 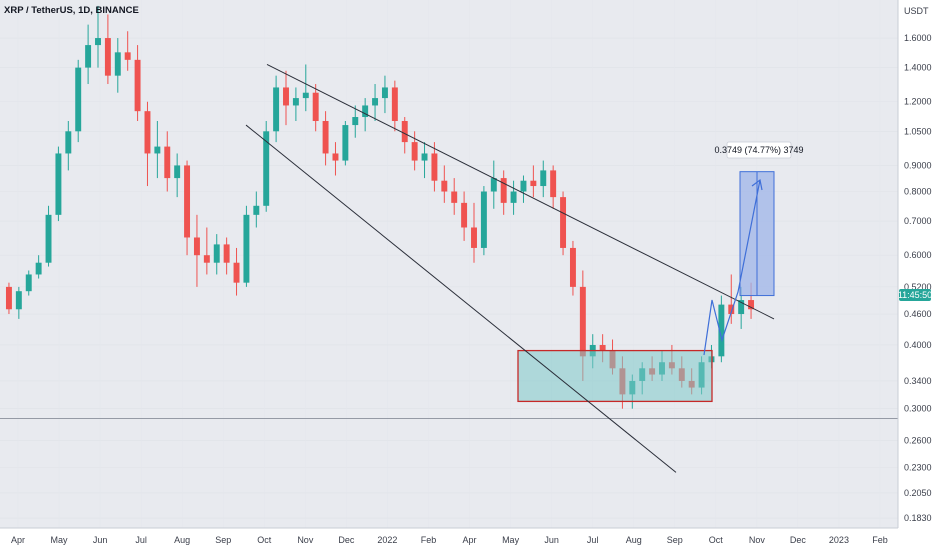 I want to click on time-tick-label: 2023, so click(x=839, y=540).